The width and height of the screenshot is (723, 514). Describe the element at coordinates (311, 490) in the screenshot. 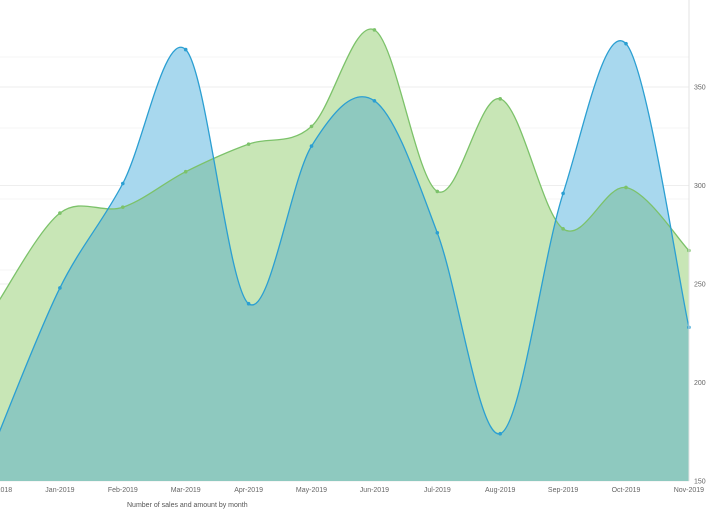

I see `x-tick-label: May-2019` at that location.